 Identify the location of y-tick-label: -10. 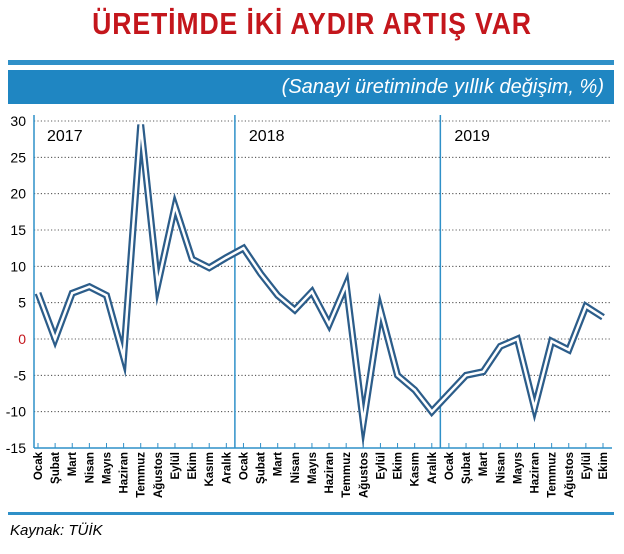
(16, 412).